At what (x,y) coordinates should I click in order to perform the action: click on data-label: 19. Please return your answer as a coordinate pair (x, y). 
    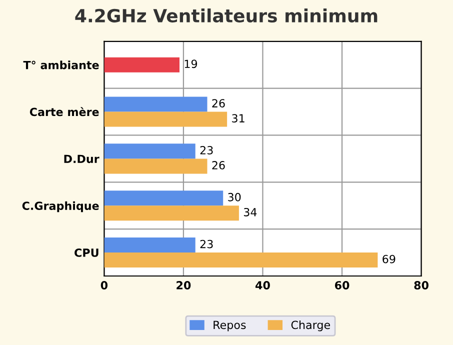
    Looking at the image, I should click on (191, 64).